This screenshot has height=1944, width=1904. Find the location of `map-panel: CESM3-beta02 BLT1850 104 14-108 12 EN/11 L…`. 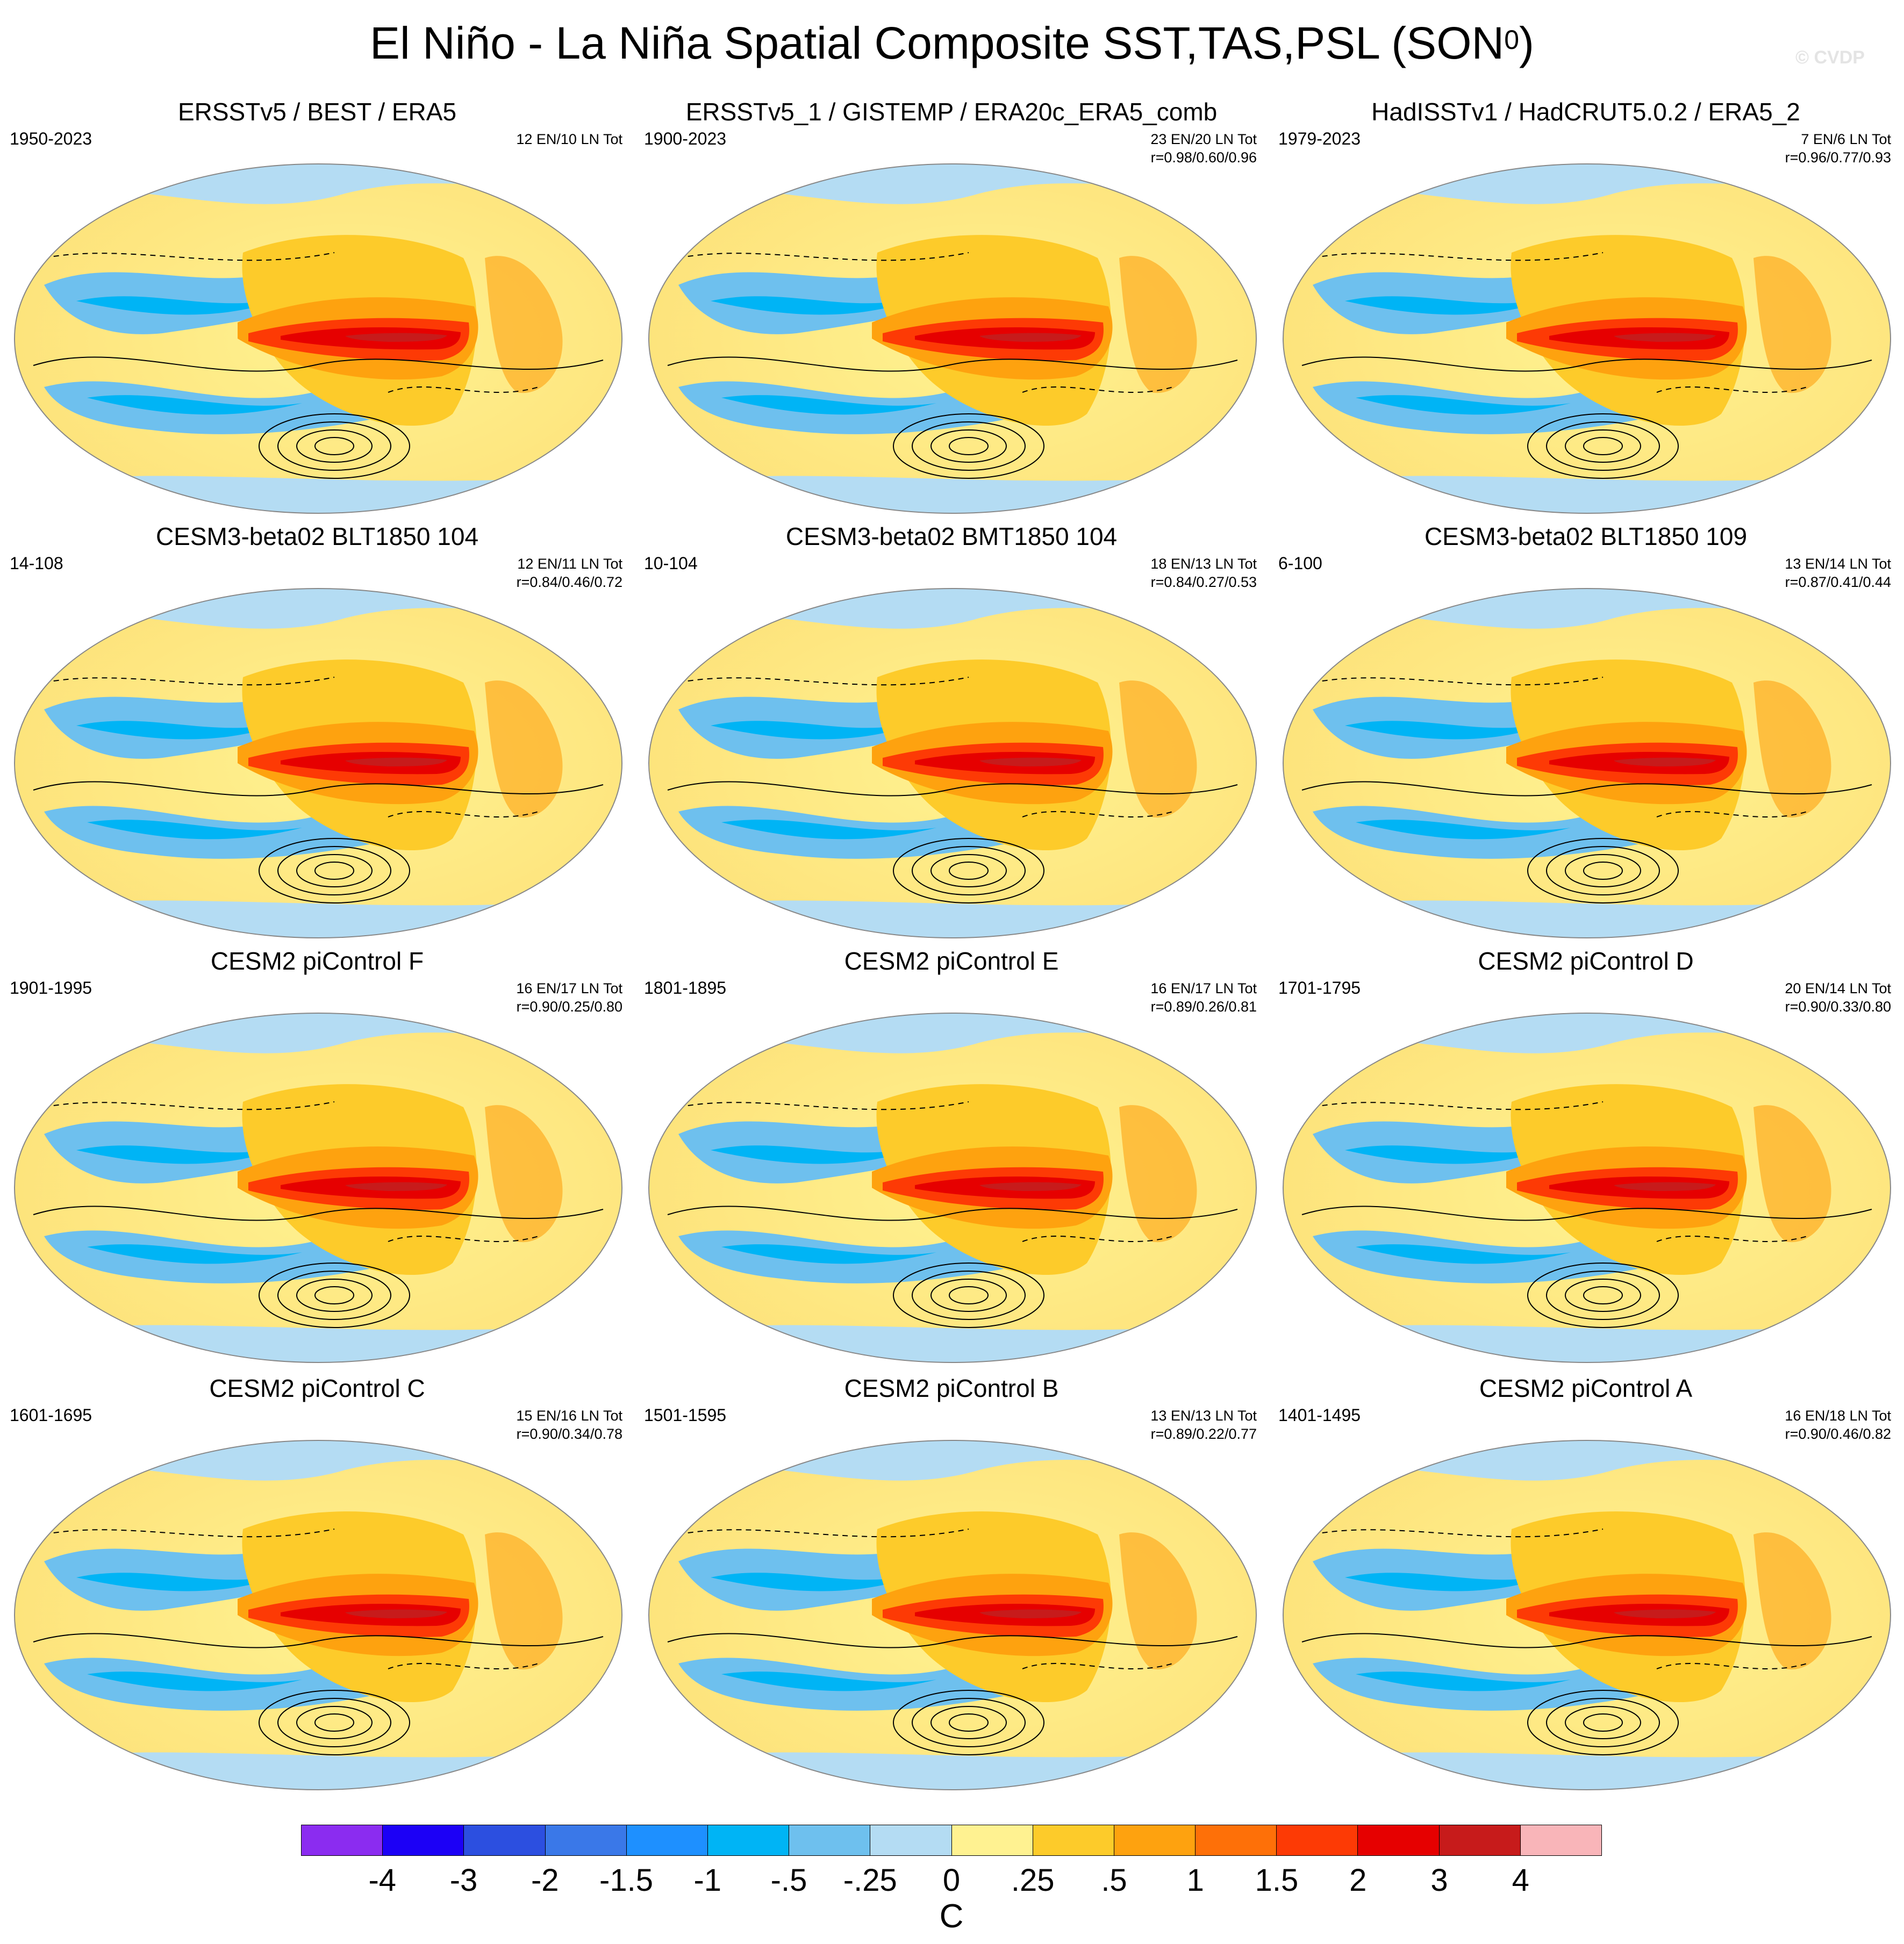

map-panel: CESM3-beta02 BLT1850 104 14-108 12 EN/11 L… is located at coordinates (317, 734).